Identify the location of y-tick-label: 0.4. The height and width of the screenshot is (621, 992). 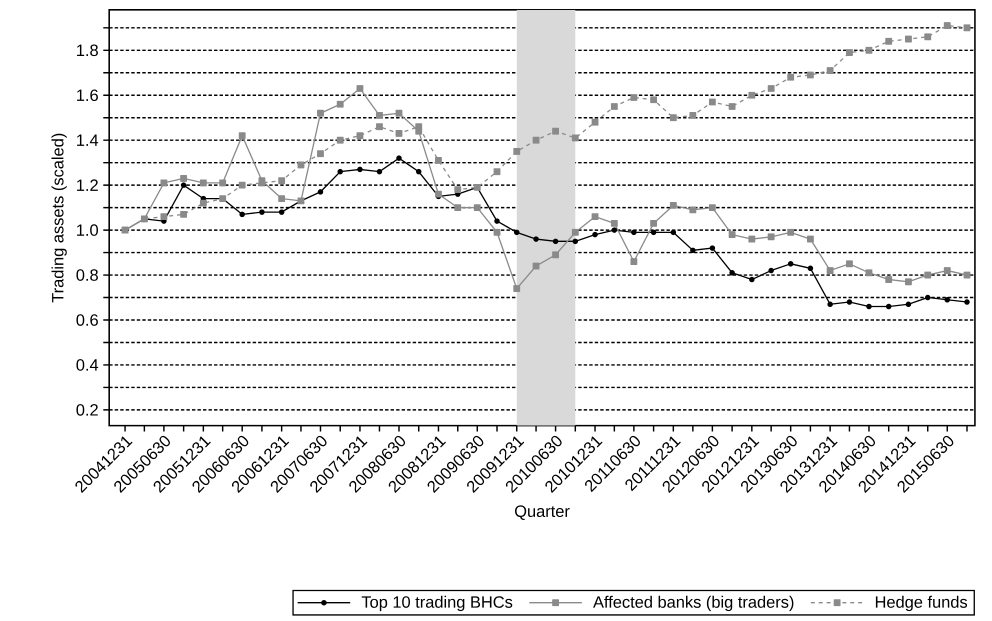
(87, 365).